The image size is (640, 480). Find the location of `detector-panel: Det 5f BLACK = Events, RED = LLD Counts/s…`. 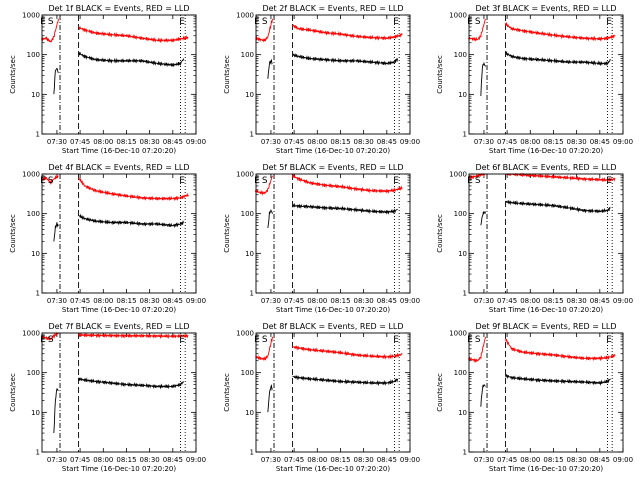

detector-panel: Det 5f BLACK = Events, RED = LLD Counts/s… is located at coordinates (321, 238).